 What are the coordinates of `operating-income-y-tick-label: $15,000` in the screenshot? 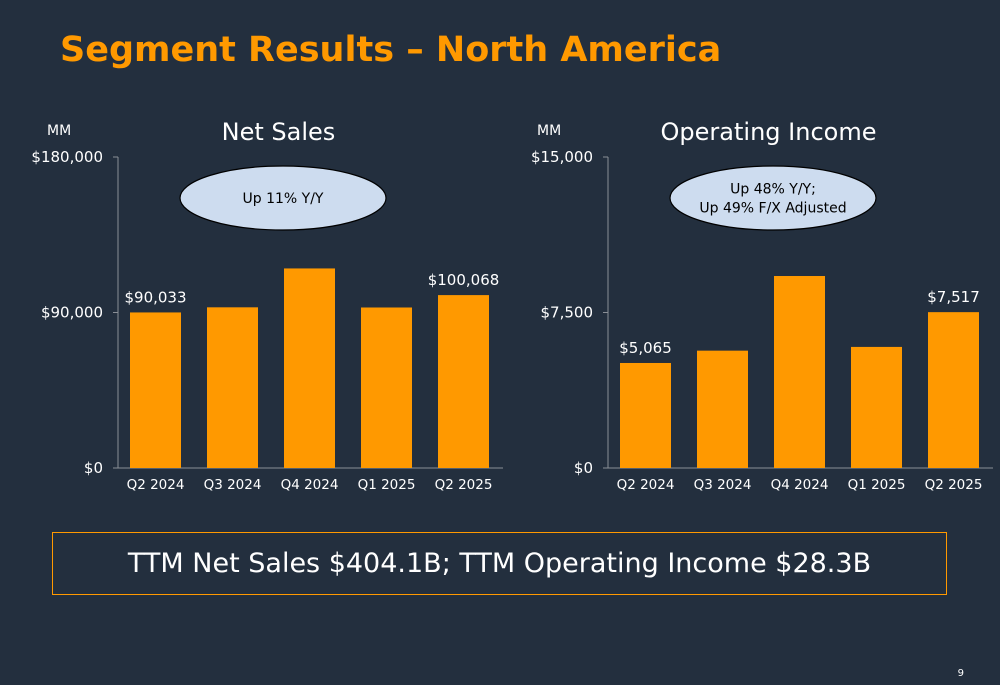 It's located at (562, 157).